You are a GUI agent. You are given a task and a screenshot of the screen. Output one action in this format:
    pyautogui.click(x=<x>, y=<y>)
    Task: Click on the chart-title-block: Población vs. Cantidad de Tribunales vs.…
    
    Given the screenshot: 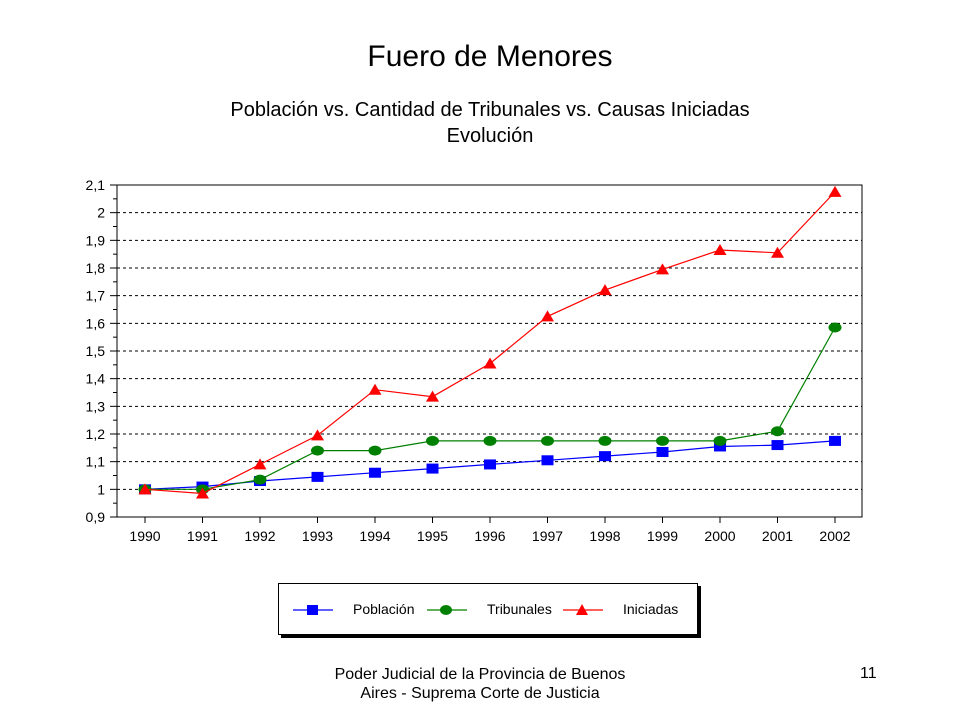 What is the action you would take?
    pyautogui.click(x=480, y=123)
    